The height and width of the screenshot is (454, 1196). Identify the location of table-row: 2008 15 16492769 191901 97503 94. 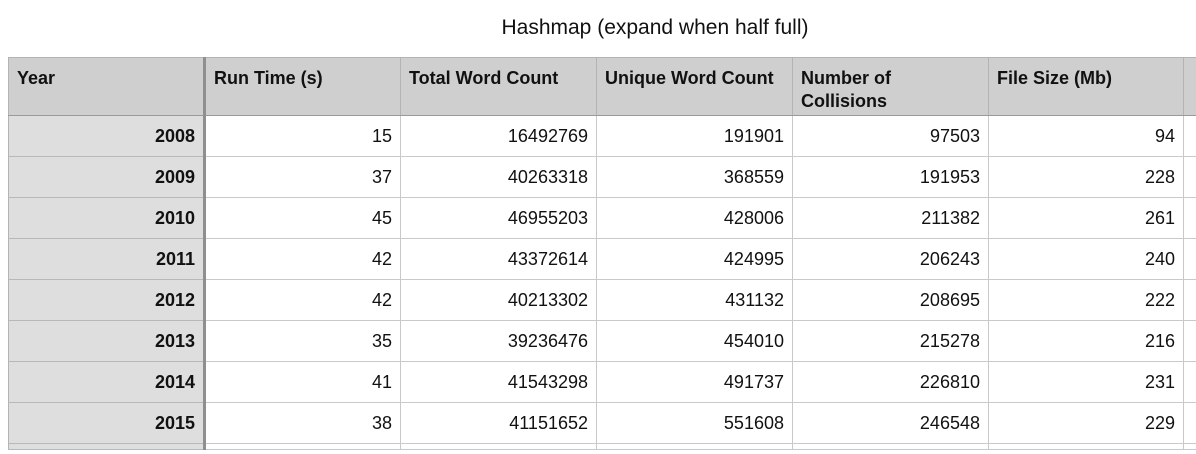
(602, 136).